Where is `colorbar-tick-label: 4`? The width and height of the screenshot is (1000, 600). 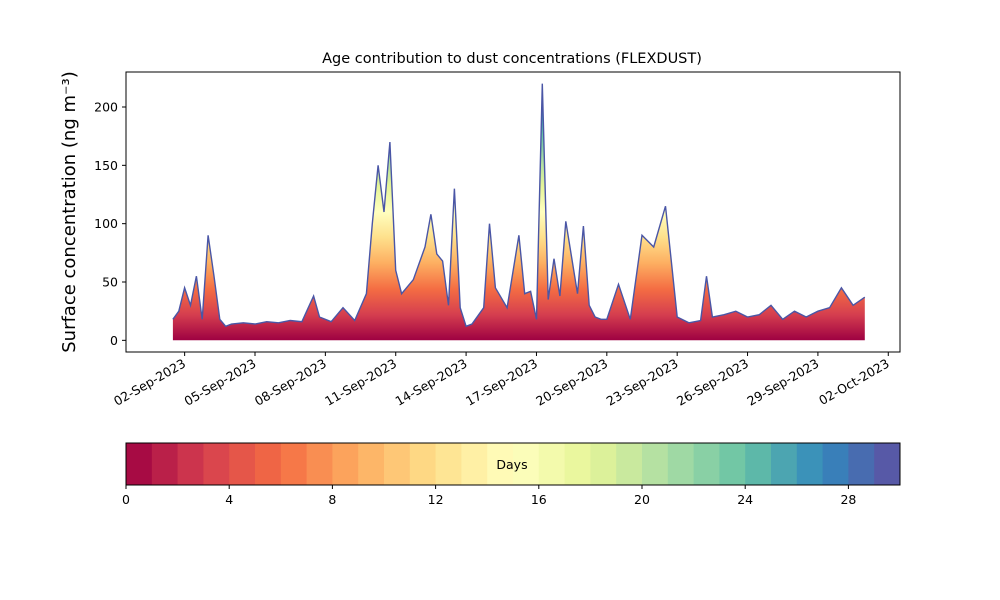 colorbar-tick-label: 4 is located at coordinates (229, 499).